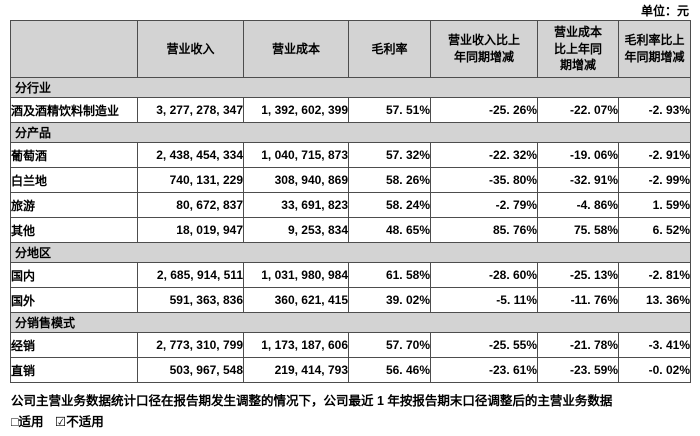 This screenshot has width=700, height=436. Describe the element at coordinates (74, 205) in the screenshot. I see `row-label: 旅游` at that location.